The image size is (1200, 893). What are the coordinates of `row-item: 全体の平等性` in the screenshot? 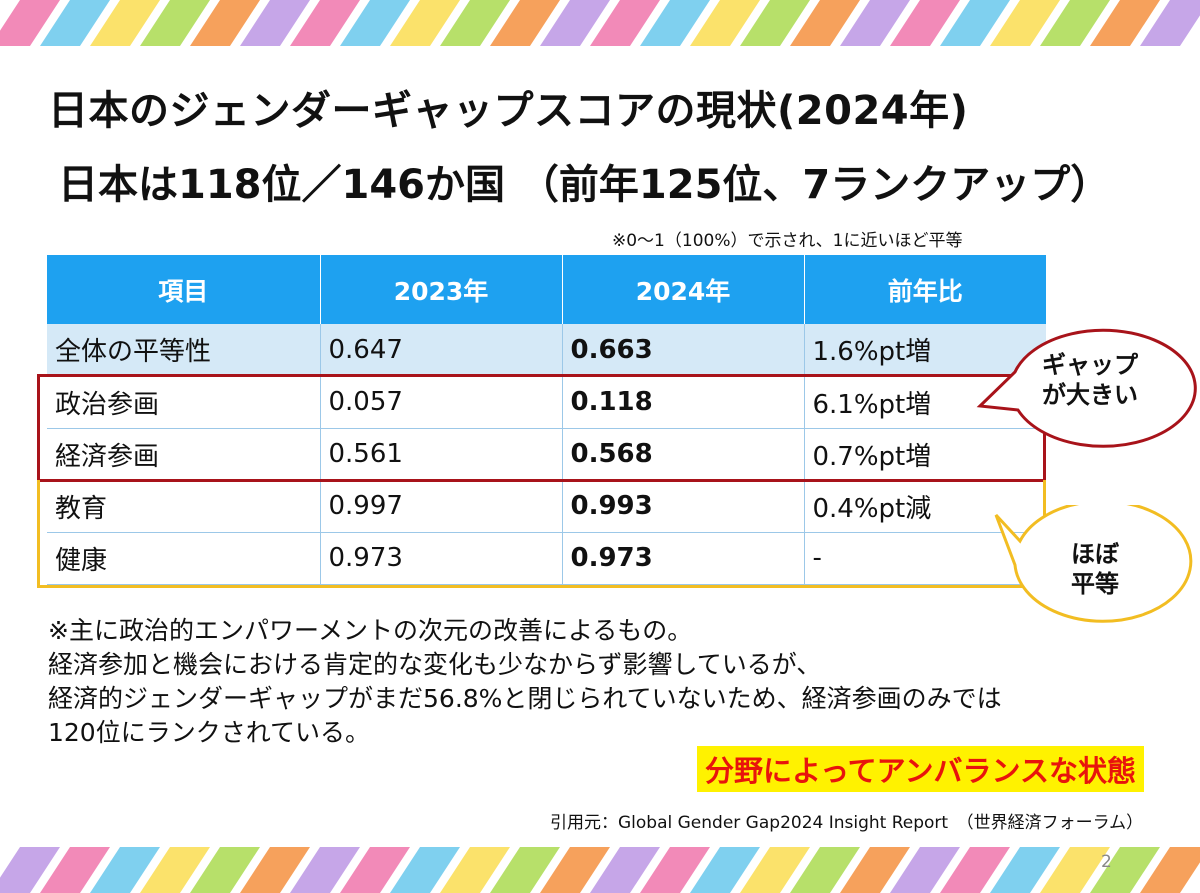 It's located at (184, 350).